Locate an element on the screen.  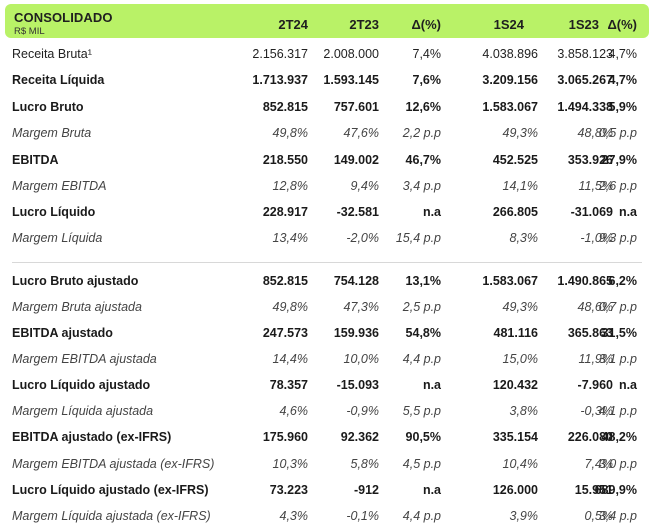
row-value: 5,8% is located at coordinates (365, 464).